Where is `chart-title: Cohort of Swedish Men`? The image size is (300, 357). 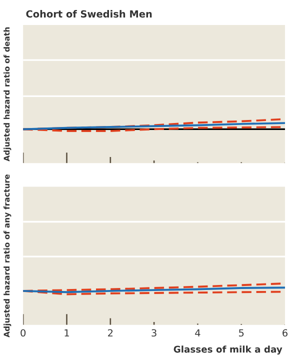
chart-title: Cohort of Swedish Men is located at coordinates (89, 14).